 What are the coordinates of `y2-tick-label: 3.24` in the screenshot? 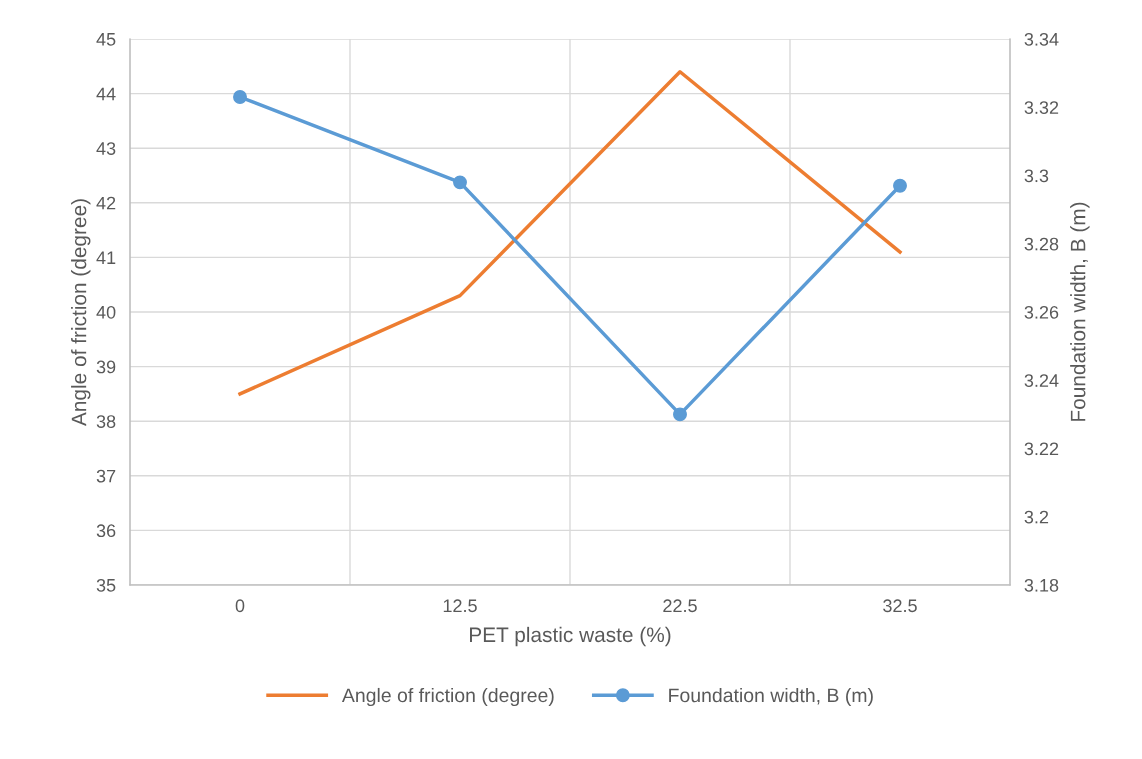 It's located at (1041, 380).